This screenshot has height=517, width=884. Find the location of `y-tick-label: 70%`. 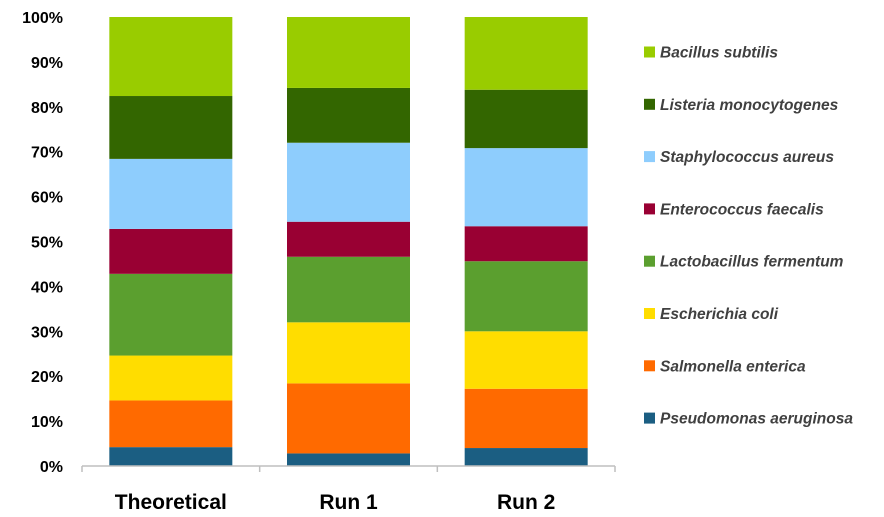

y-tick-label: 70% is located at coordinates (47, 153).